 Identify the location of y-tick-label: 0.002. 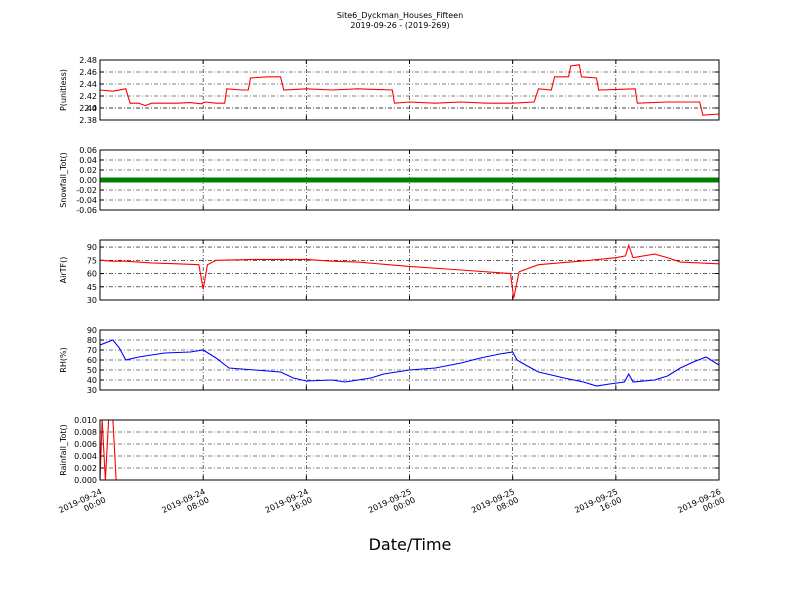
(85, 468).